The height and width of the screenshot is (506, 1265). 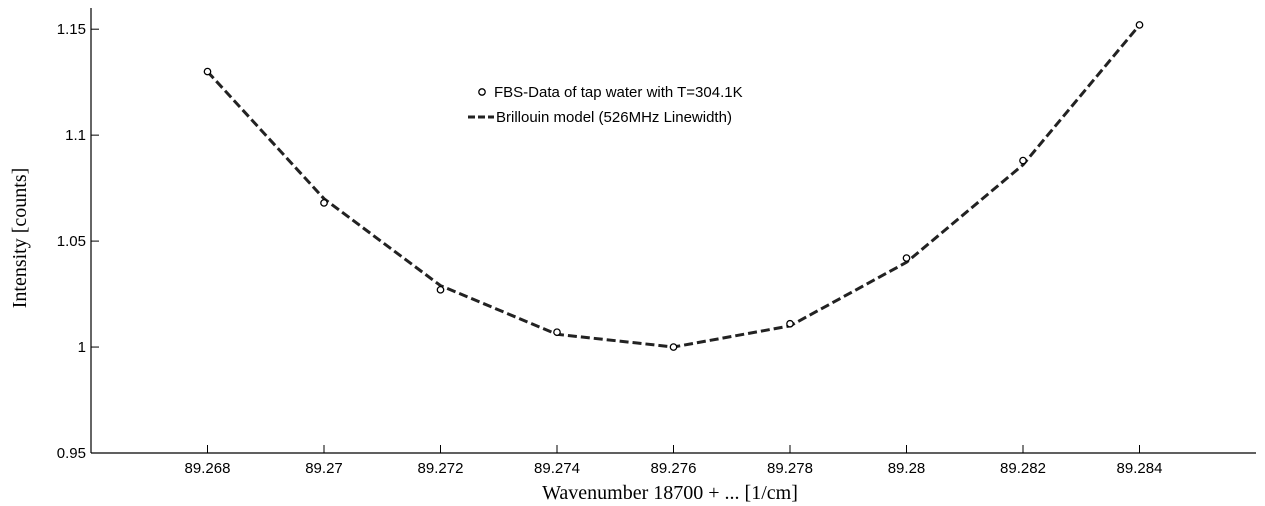 I want to click on y-ticks: 0.95 1 1.05 1.1 1.15, so click(x=78, y=241).